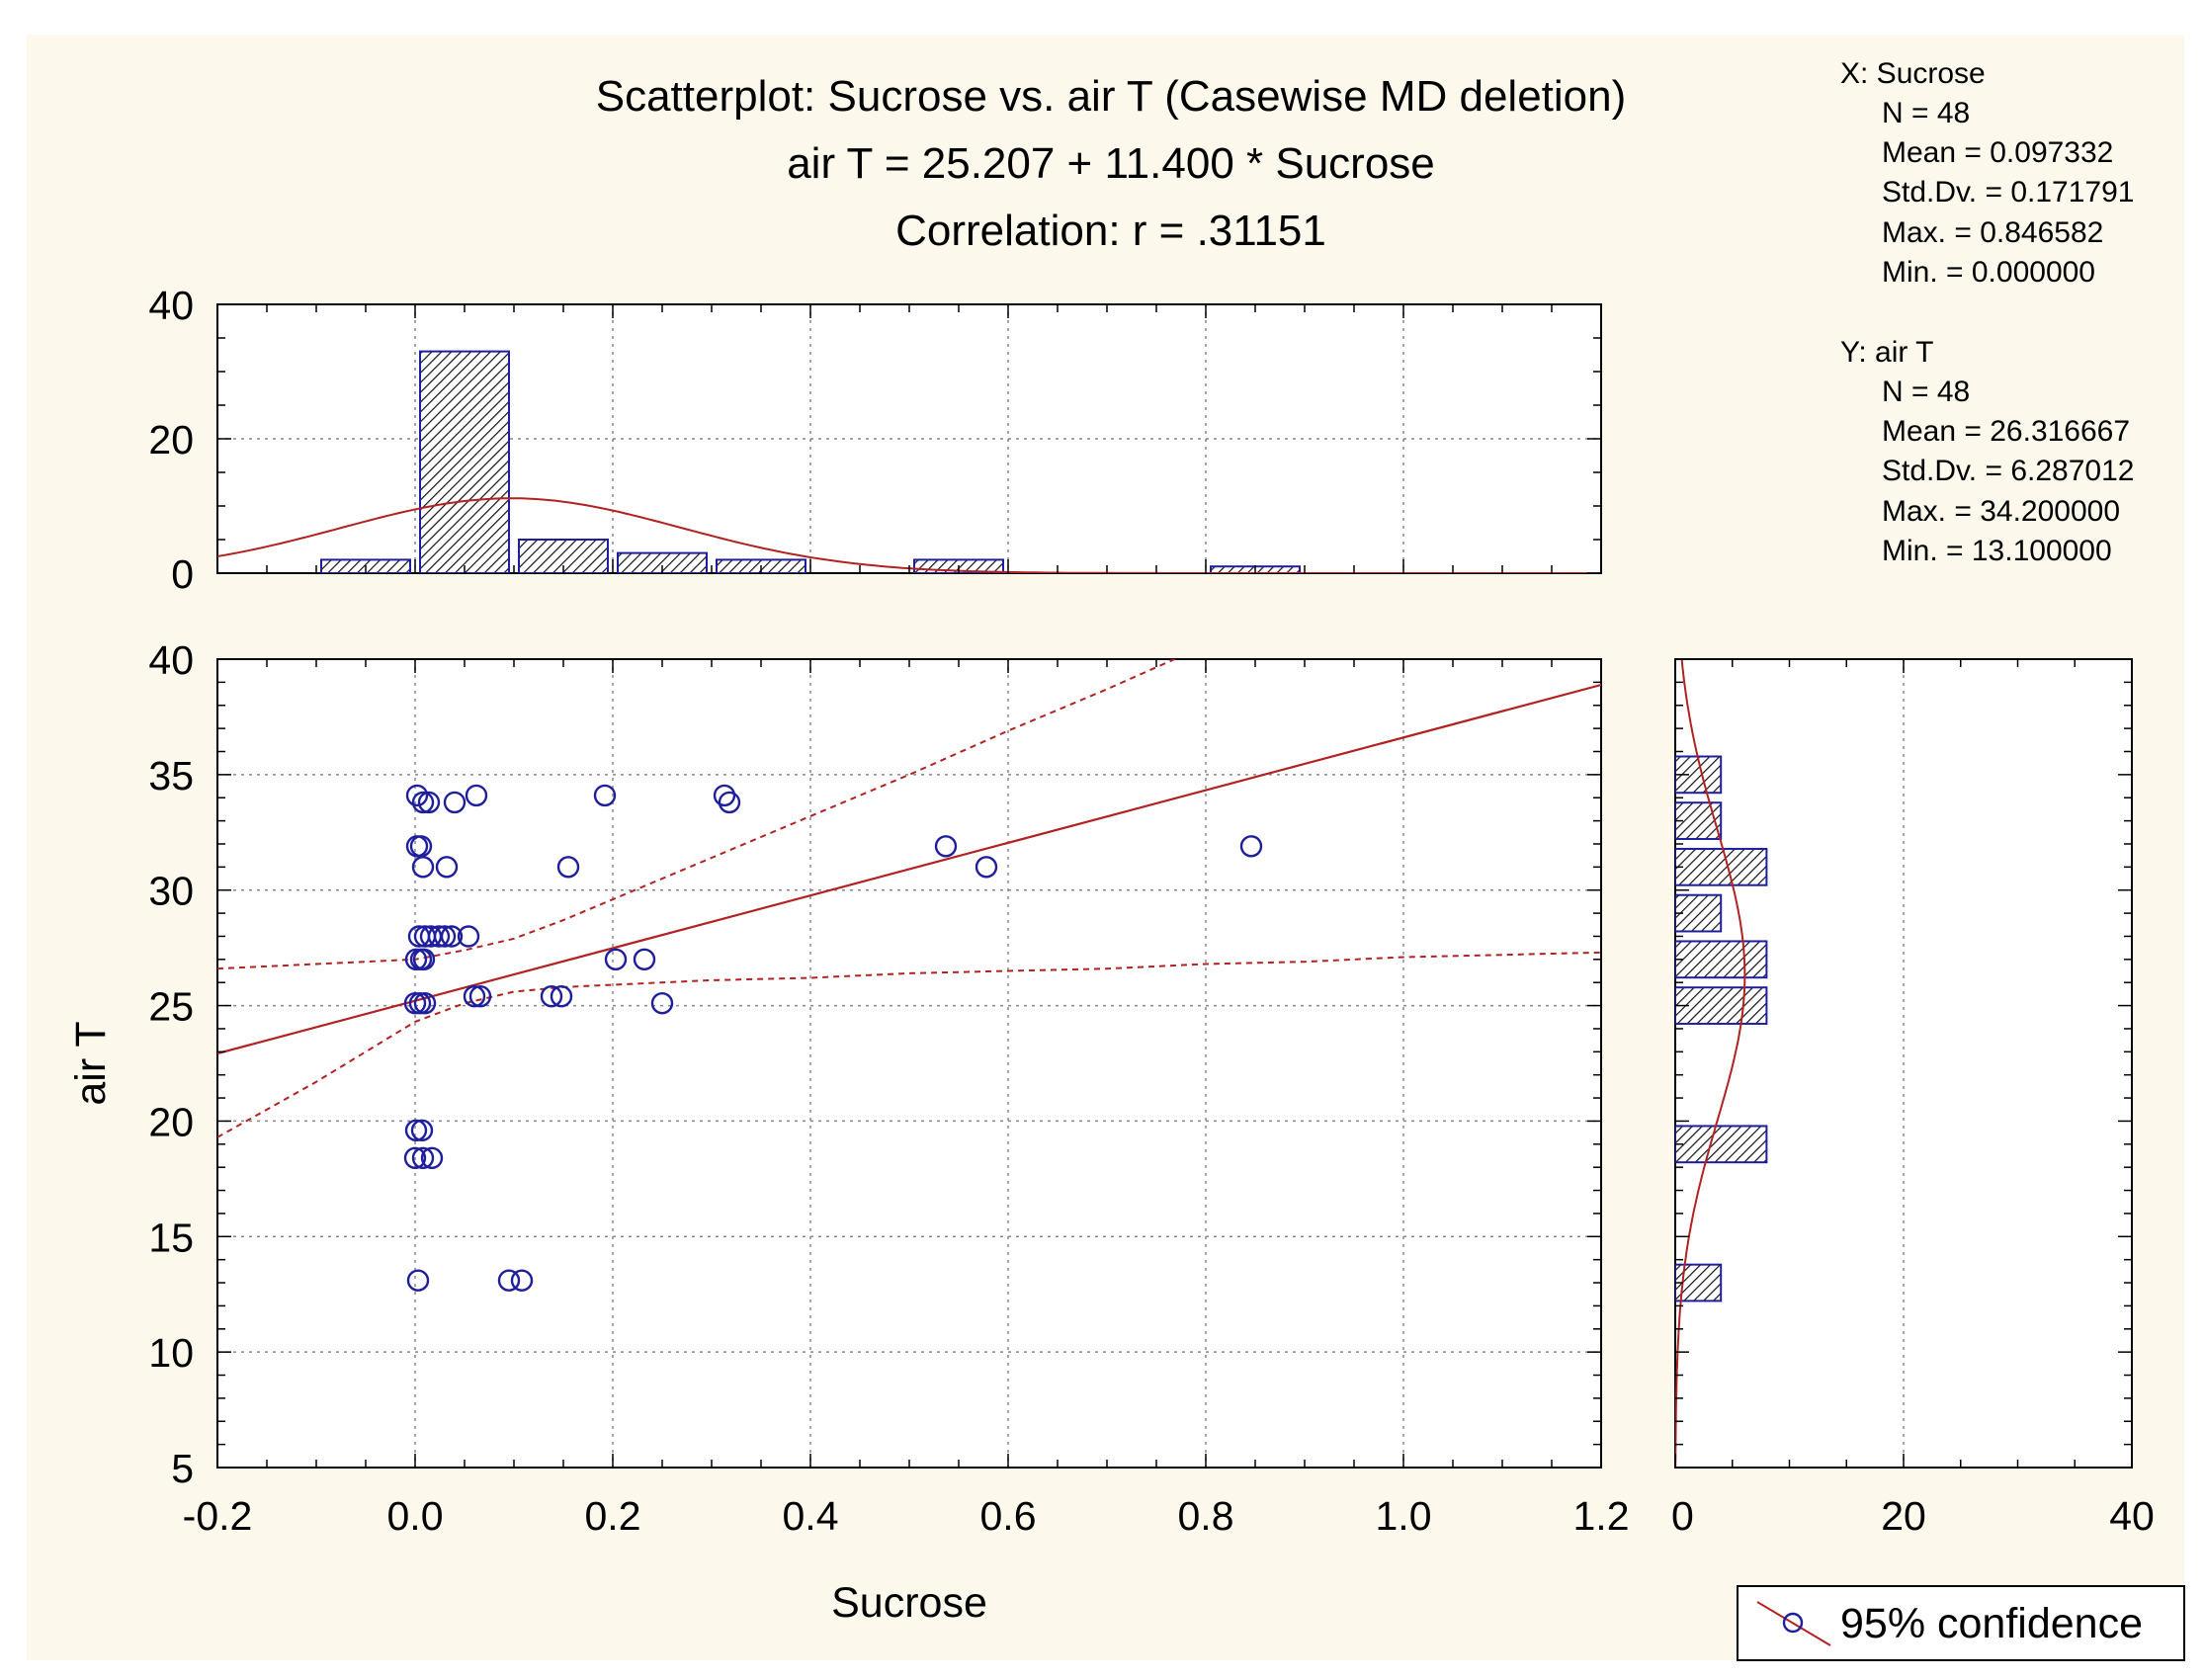 The height and width of the screenshot is (1680, 2205). Describe the element at coordinates (182, 574) in the screenshot. I see `top-y-tick-label: 0` at that location.